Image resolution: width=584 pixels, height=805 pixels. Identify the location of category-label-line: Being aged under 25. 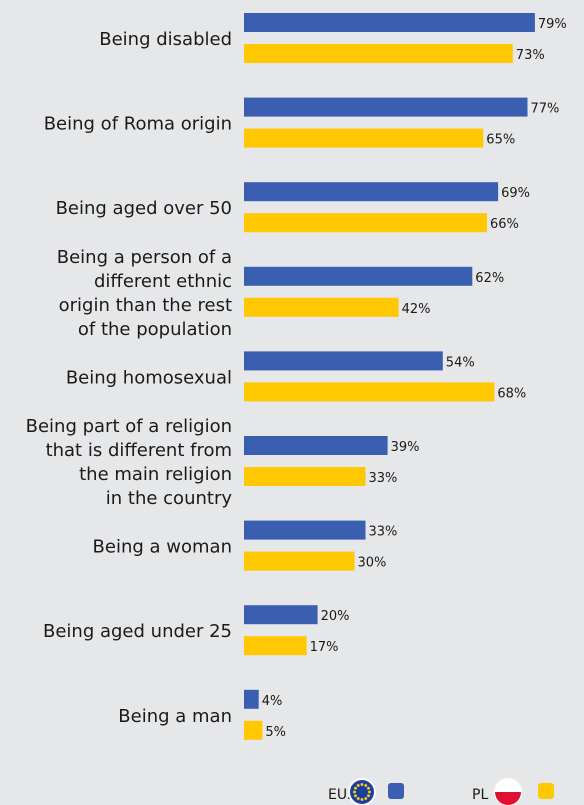
(137, 631).